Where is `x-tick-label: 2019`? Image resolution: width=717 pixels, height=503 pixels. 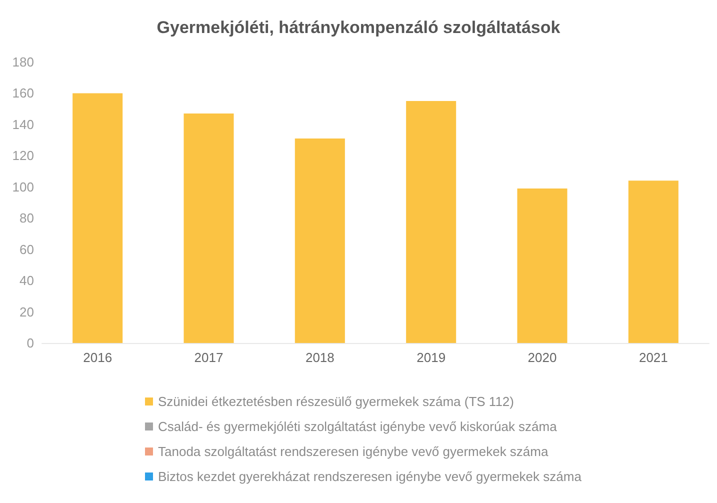 x-tick-label: 2019 is located at coordinates (431, 357).